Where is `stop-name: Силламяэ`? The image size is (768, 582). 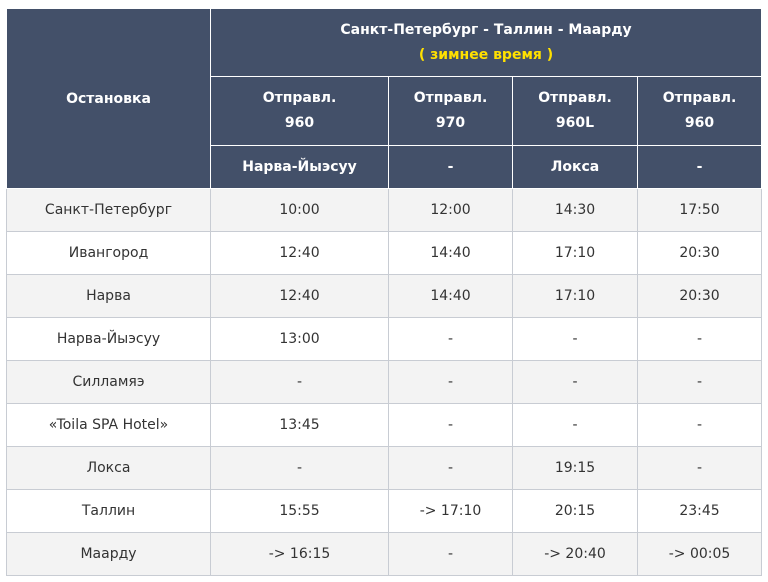 stop-name: Силламяэ is located at coordinates (108, 382).